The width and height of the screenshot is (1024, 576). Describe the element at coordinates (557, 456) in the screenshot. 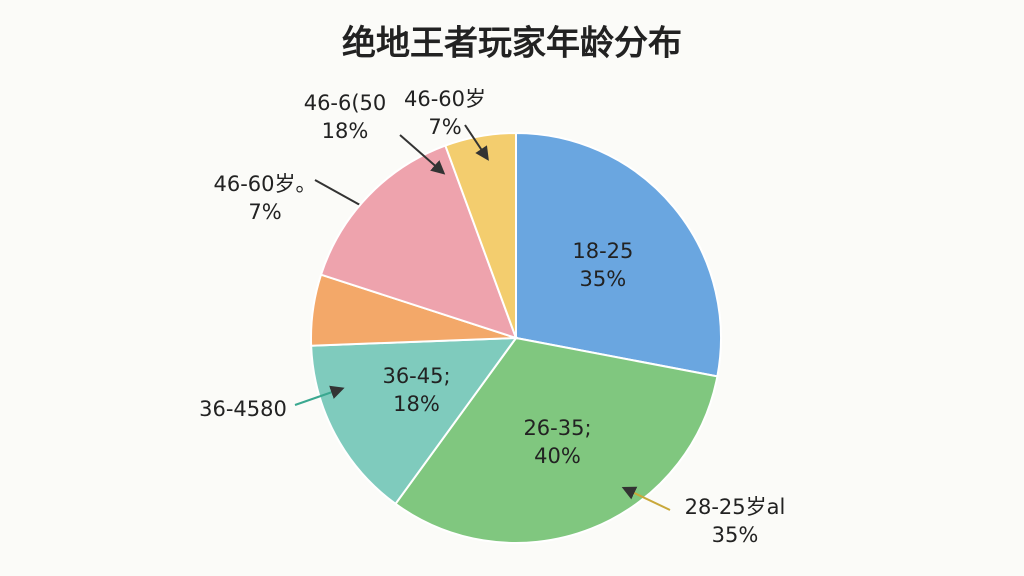

I see `slice-value-label: 40%` at that location.